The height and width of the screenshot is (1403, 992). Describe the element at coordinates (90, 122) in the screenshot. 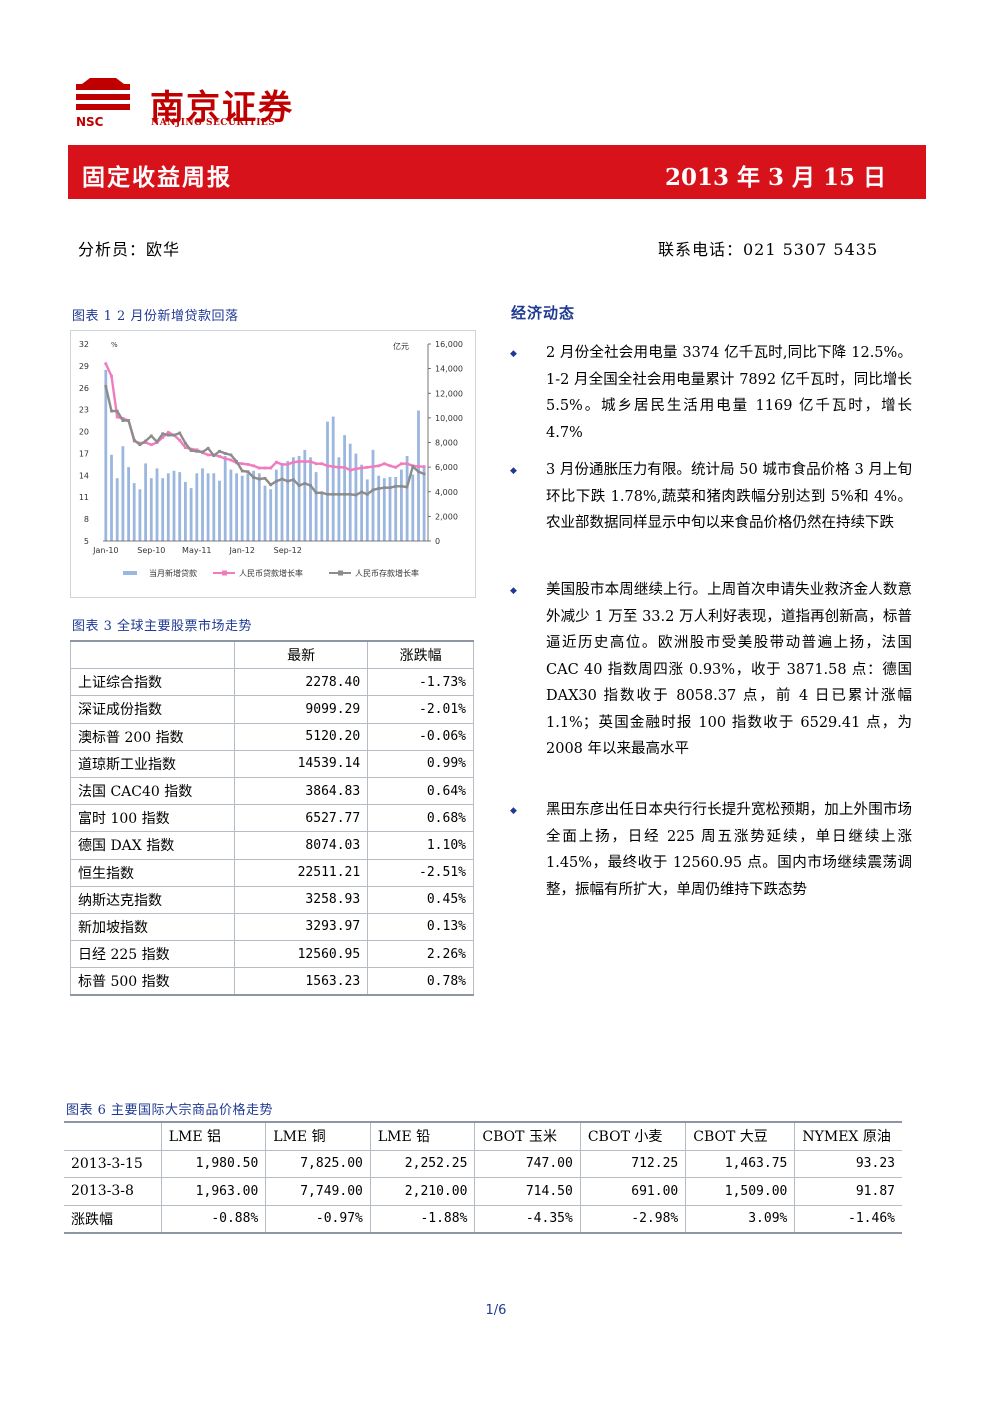

I see `logo-abbr: NSC` at that location.